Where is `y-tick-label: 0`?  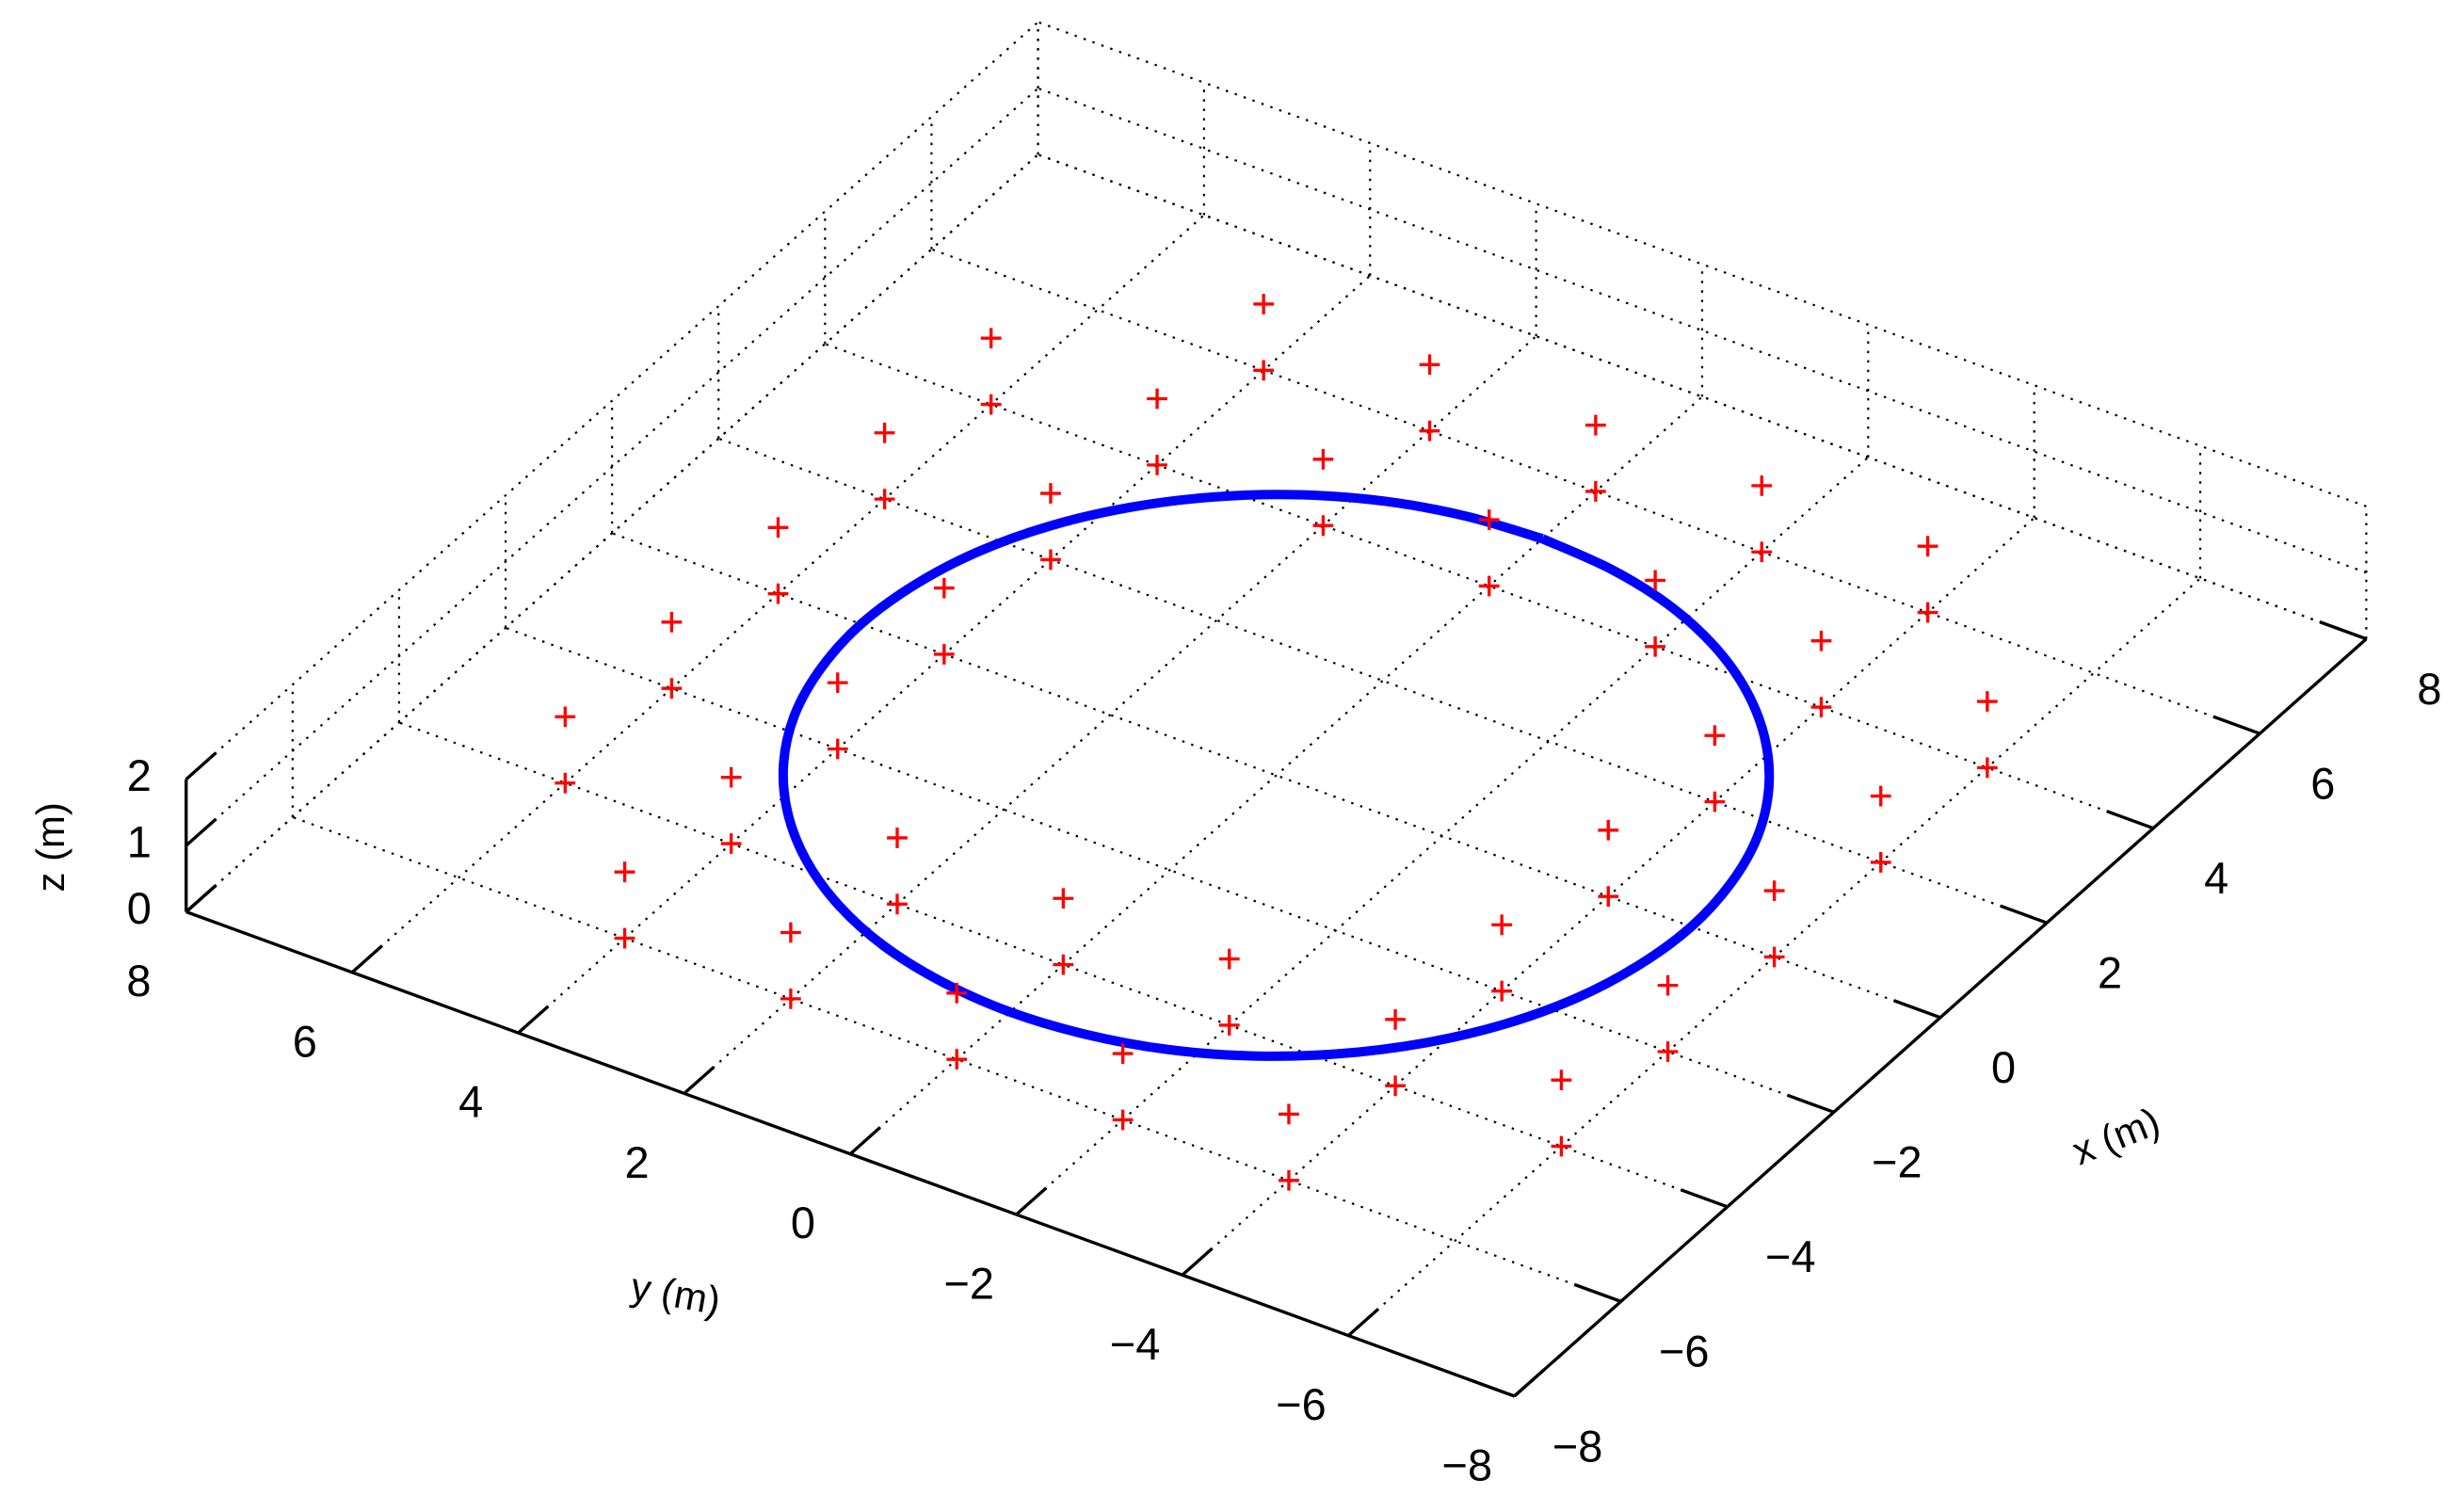 y-tick-label: 0 is located at coordinates (803, 1222).